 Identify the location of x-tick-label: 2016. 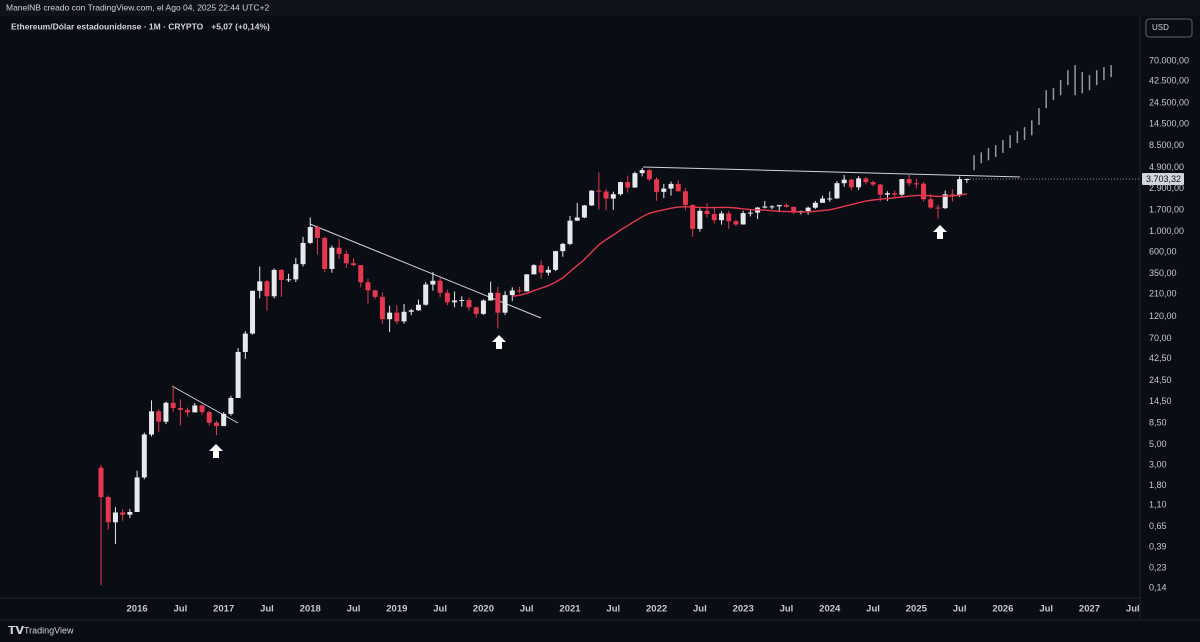
(137, 609).